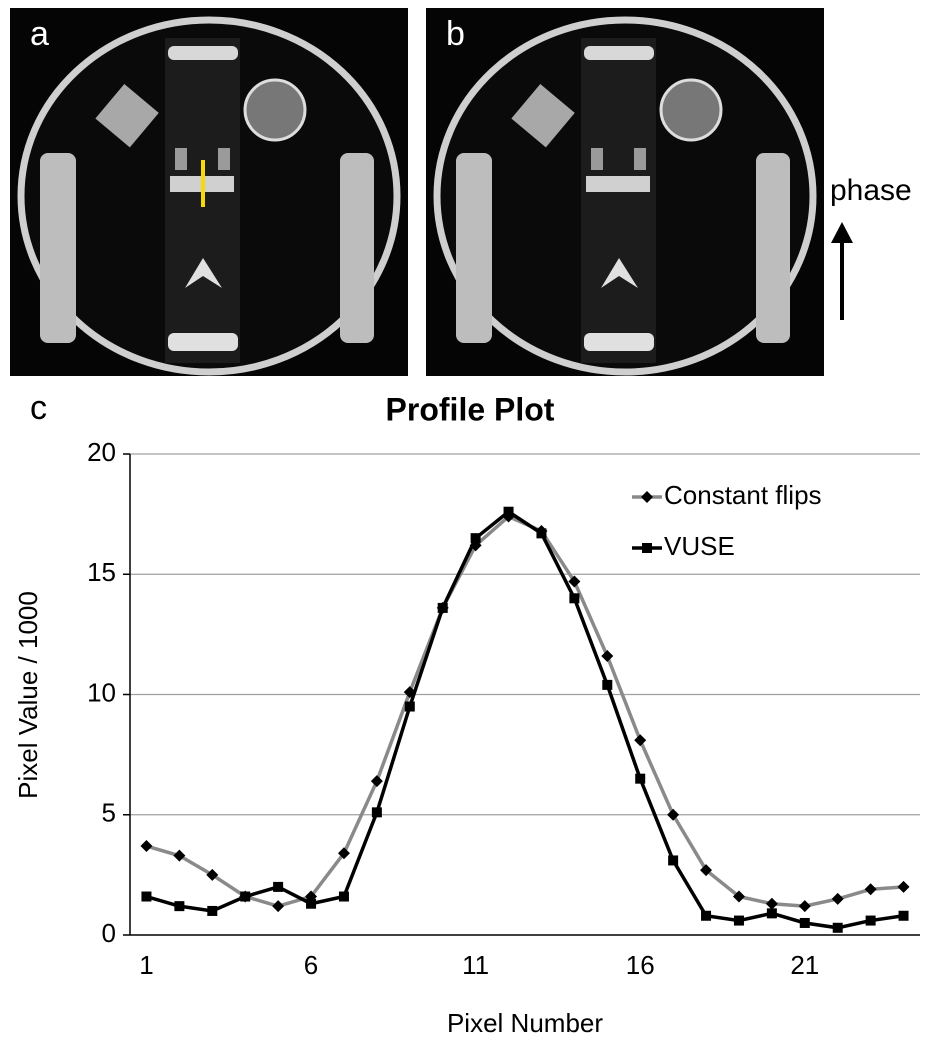 This screenshot has height=1050, width=946. I want to click on direction-arrow, so click(842, 271).